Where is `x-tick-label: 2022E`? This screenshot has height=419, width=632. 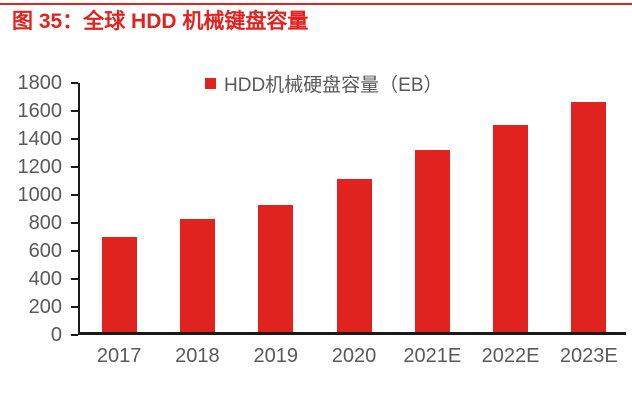
x-tick-label: 2022E is located at coordinates (510, 356).